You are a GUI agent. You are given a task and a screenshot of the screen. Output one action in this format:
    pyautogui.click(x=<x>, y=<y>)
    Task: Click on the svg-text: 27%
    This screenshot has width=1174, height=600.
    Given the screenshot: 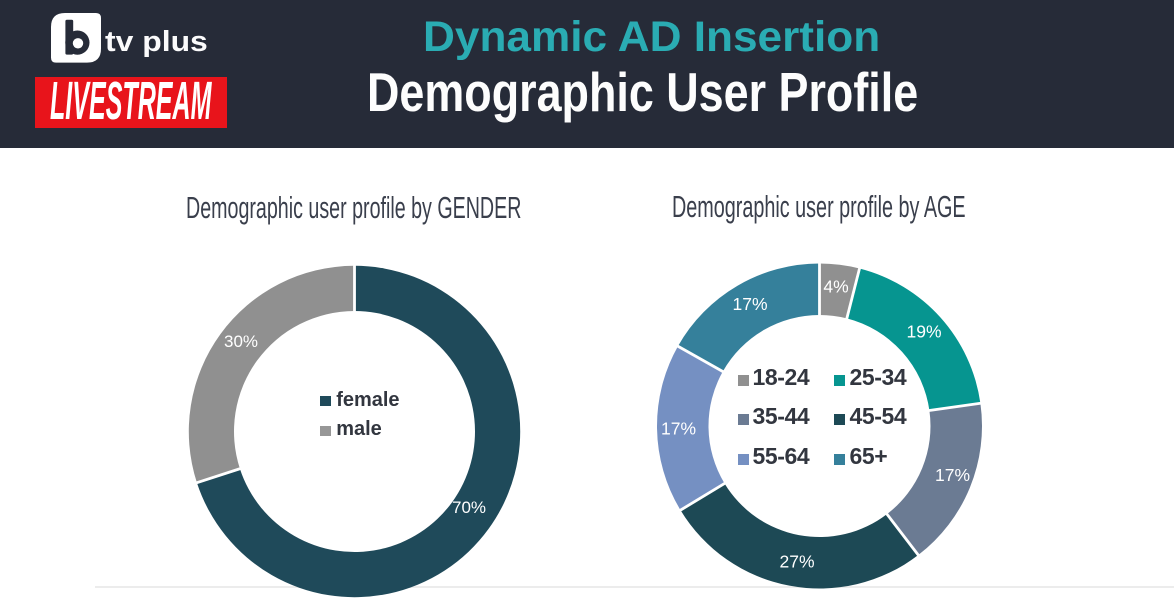 What is the action you would take?
    pyautogui.click(x=796, y=562)
    